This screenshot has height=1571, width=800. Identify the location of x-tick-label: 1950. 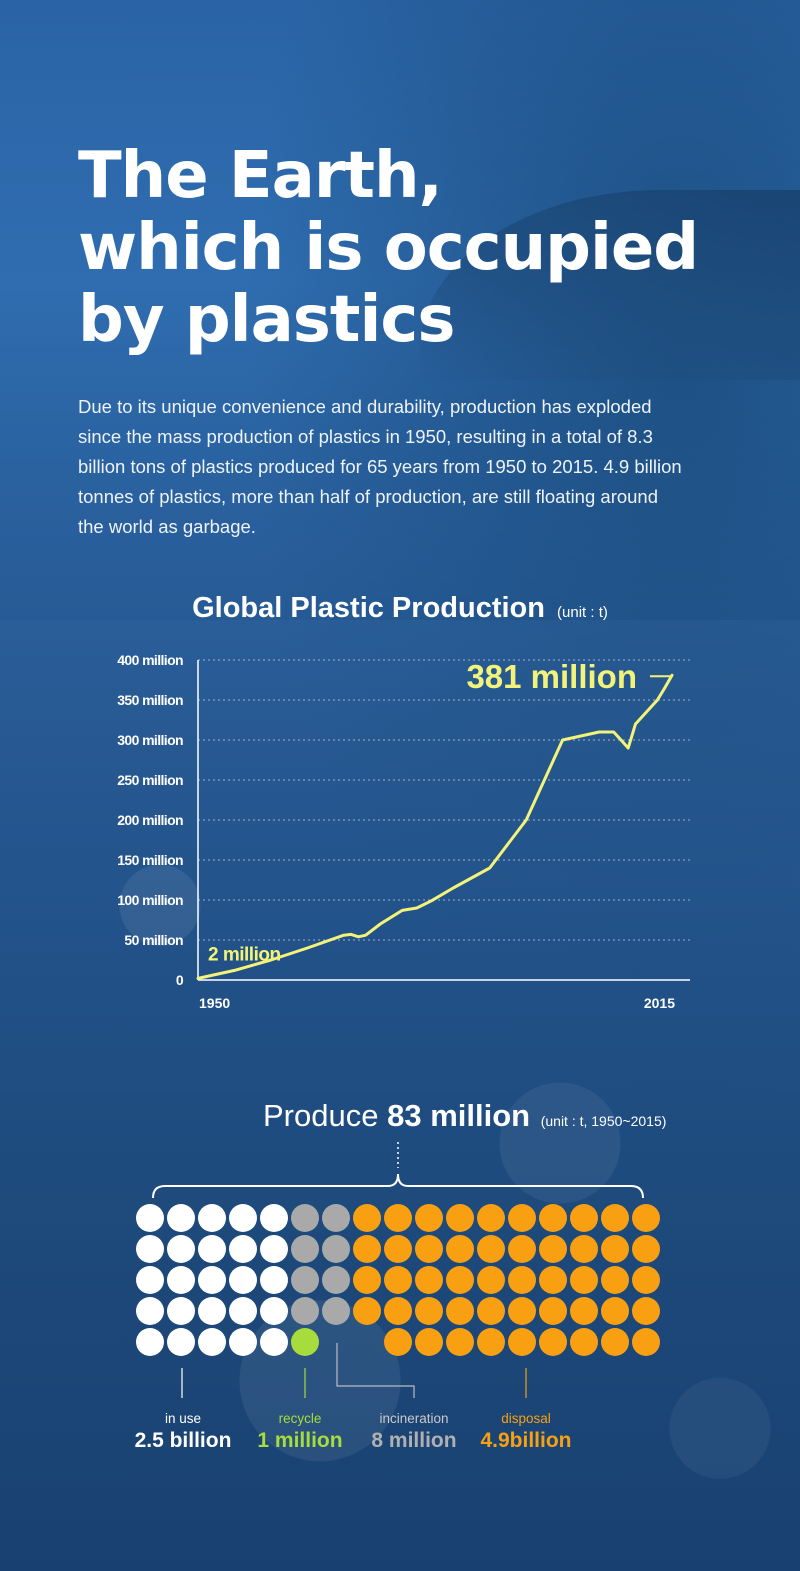
(214, 1003).